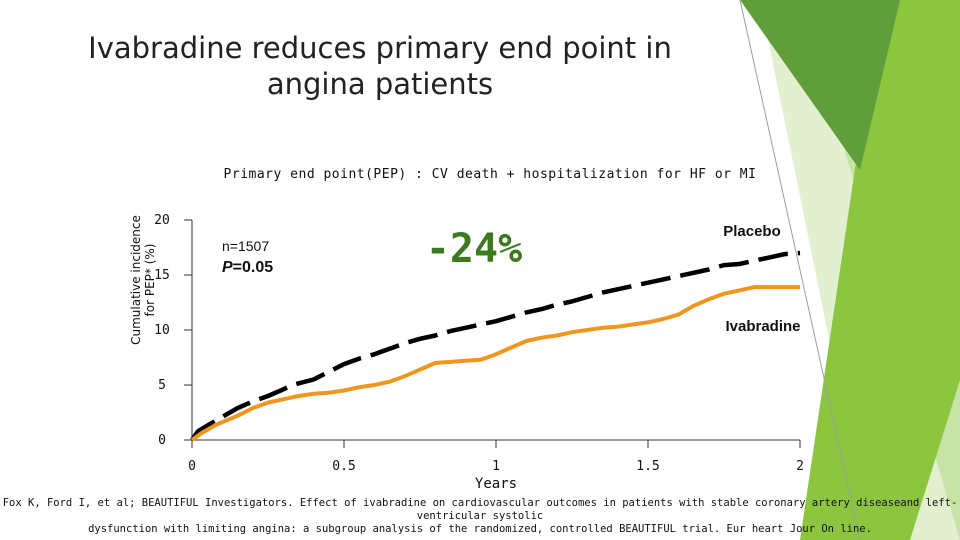  What do you see at coordinates (162, 440) in the screenshot?
I see `y-tick-label: 0` at bounding box center [162, 440].